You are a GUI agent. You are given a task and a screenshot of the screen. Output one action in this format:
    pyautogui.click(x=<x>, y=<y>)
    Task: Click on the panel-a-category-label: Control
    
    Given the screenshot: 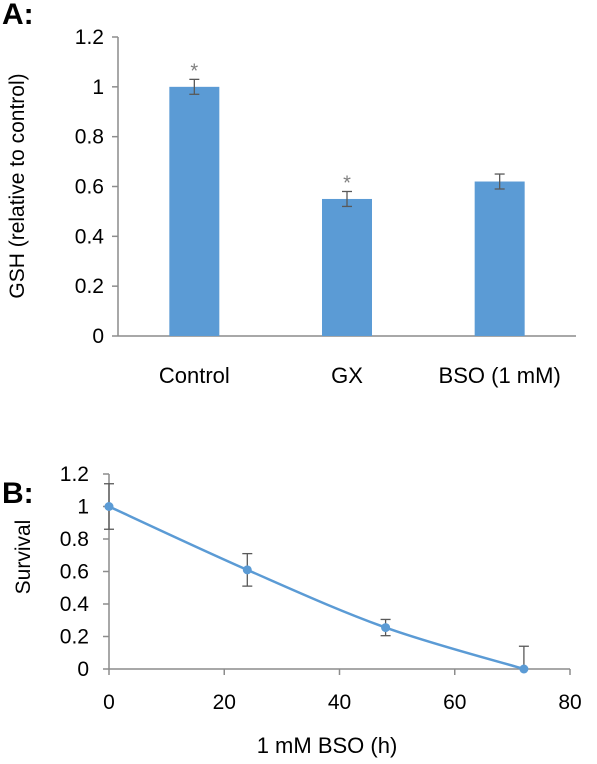 What is the action you would take?
    pyautogui.click(x=194, y=375)
    